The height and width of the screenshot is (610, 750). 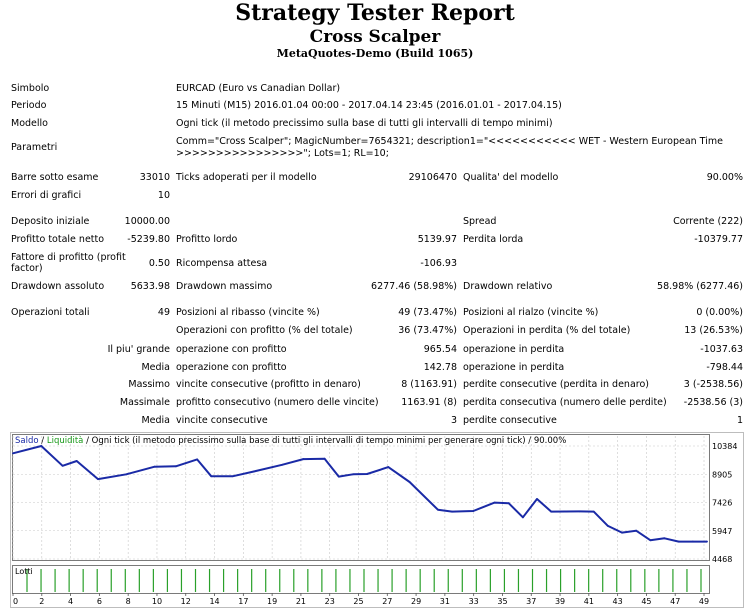 I want to click on y-tick-label: 10384, so click(x=724, y=446).